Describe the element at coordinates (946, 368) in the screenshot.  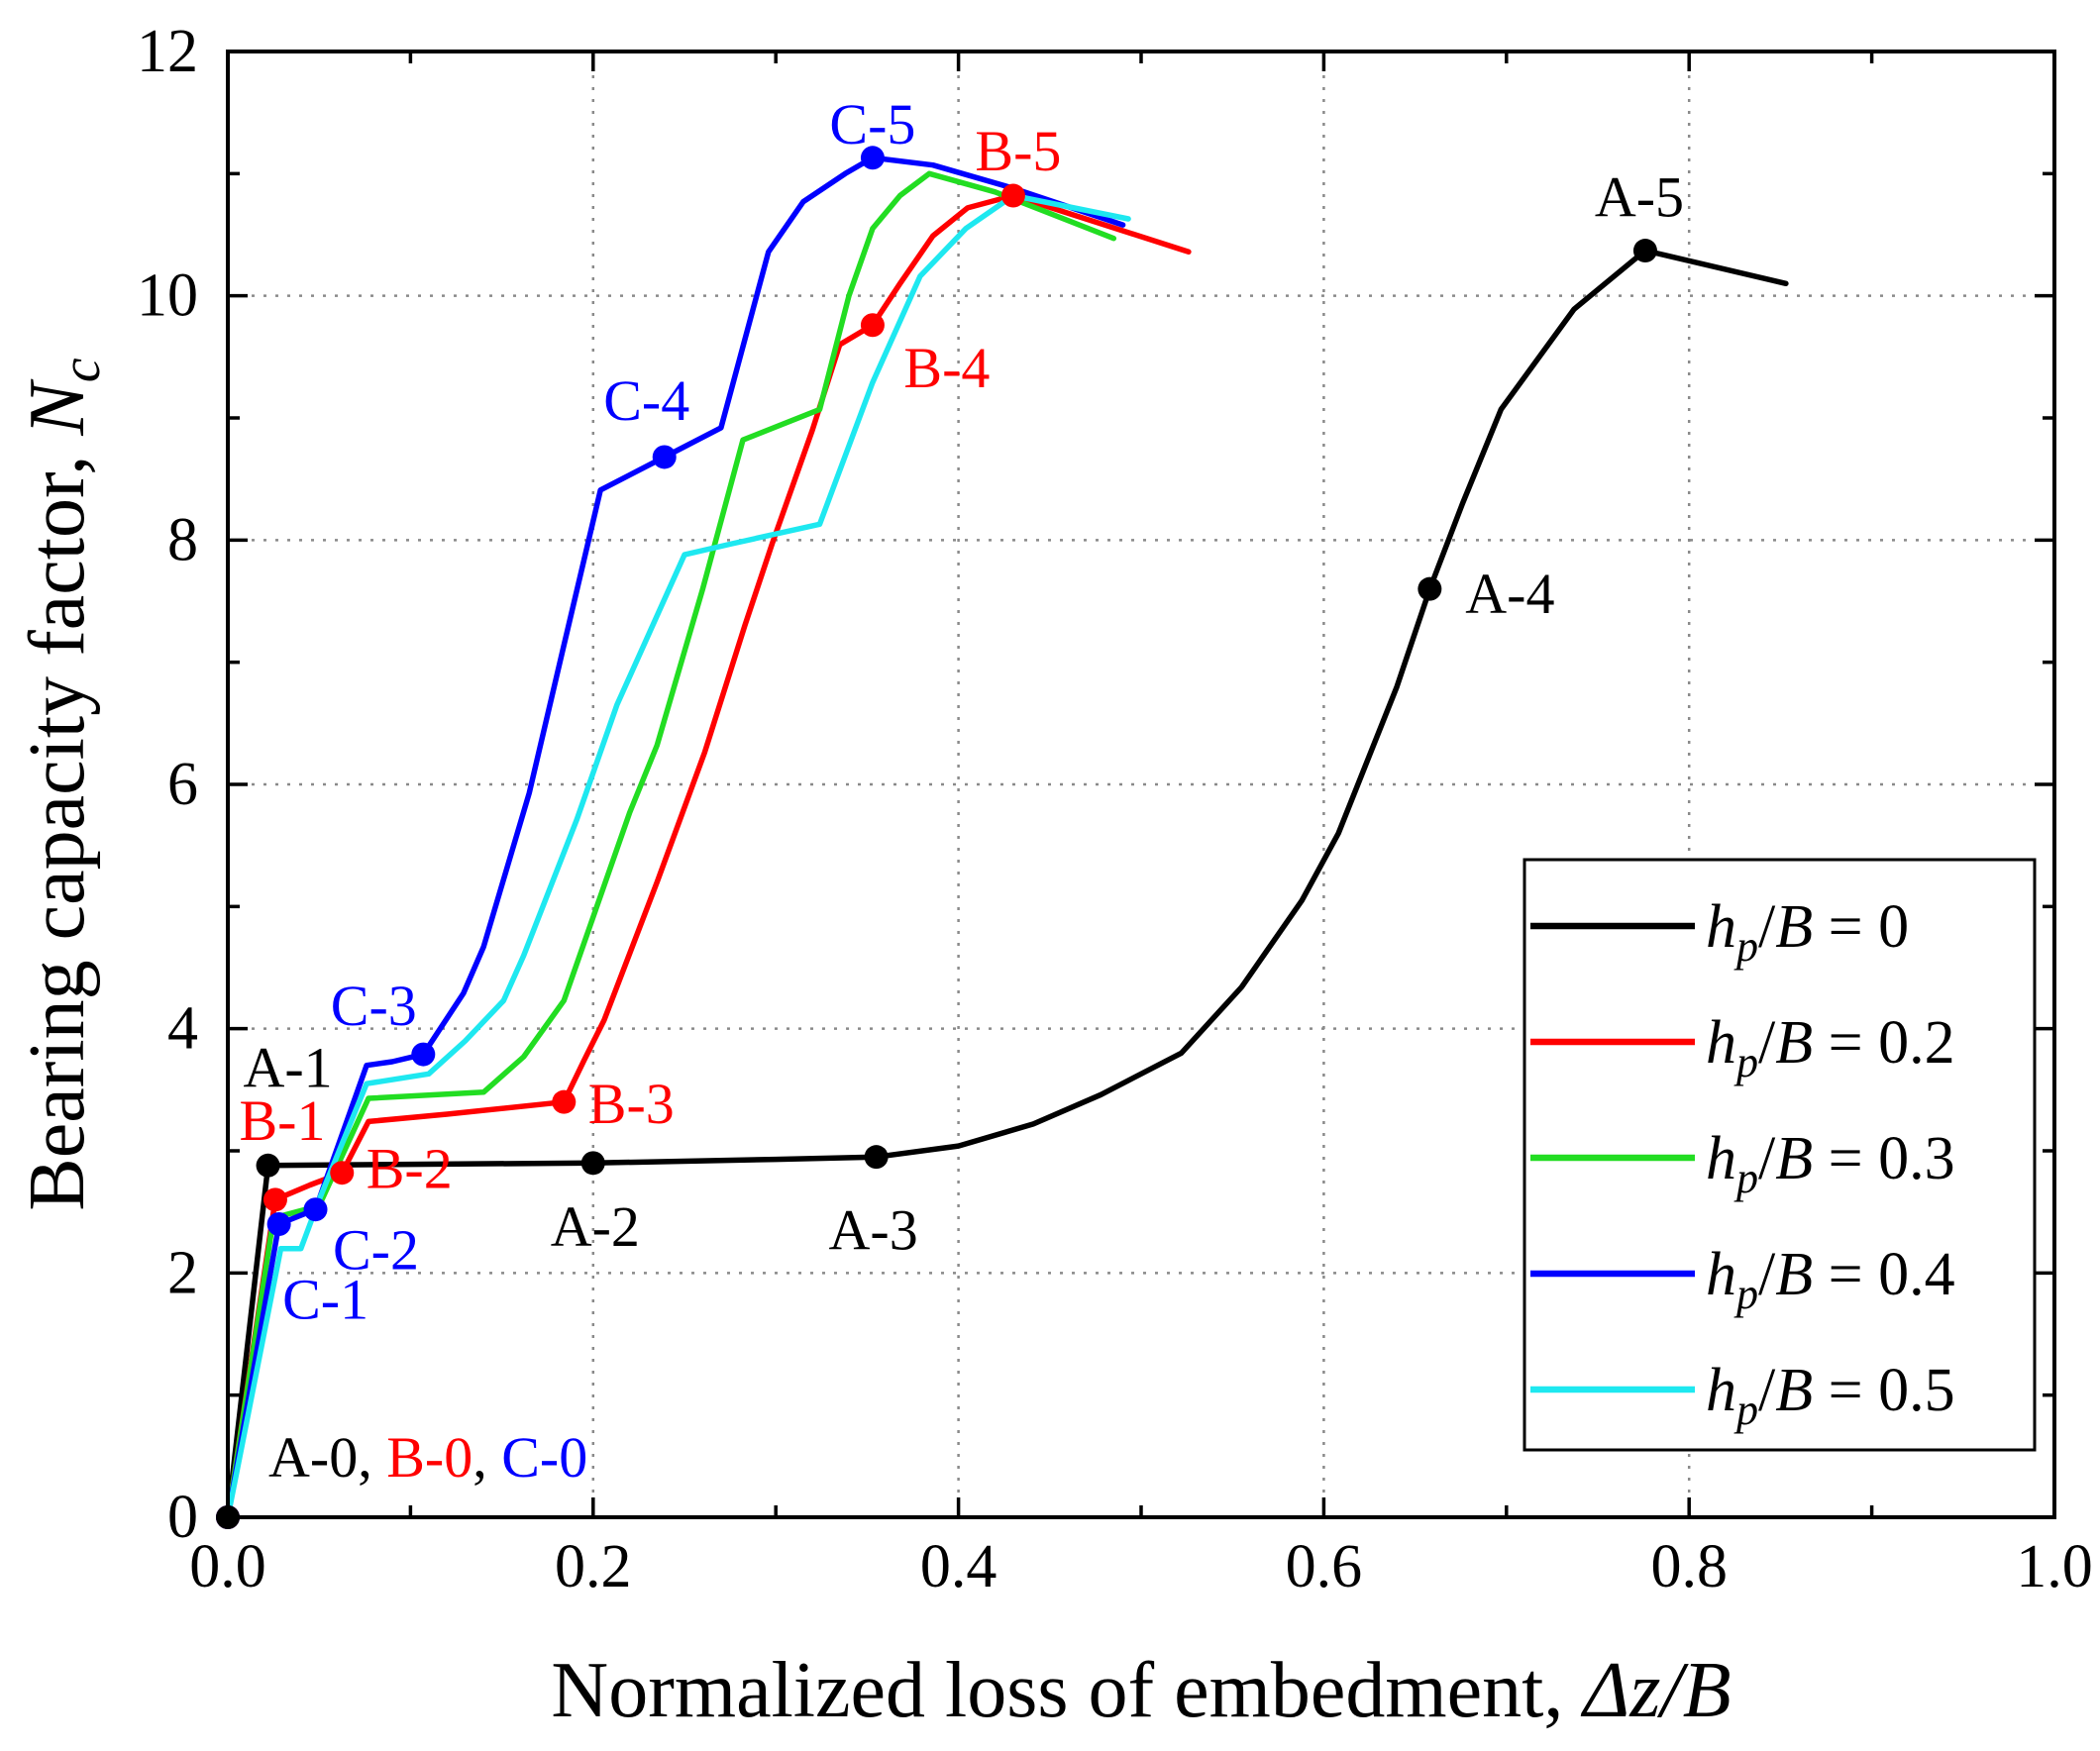
I see `point-label: B-4` at that location.